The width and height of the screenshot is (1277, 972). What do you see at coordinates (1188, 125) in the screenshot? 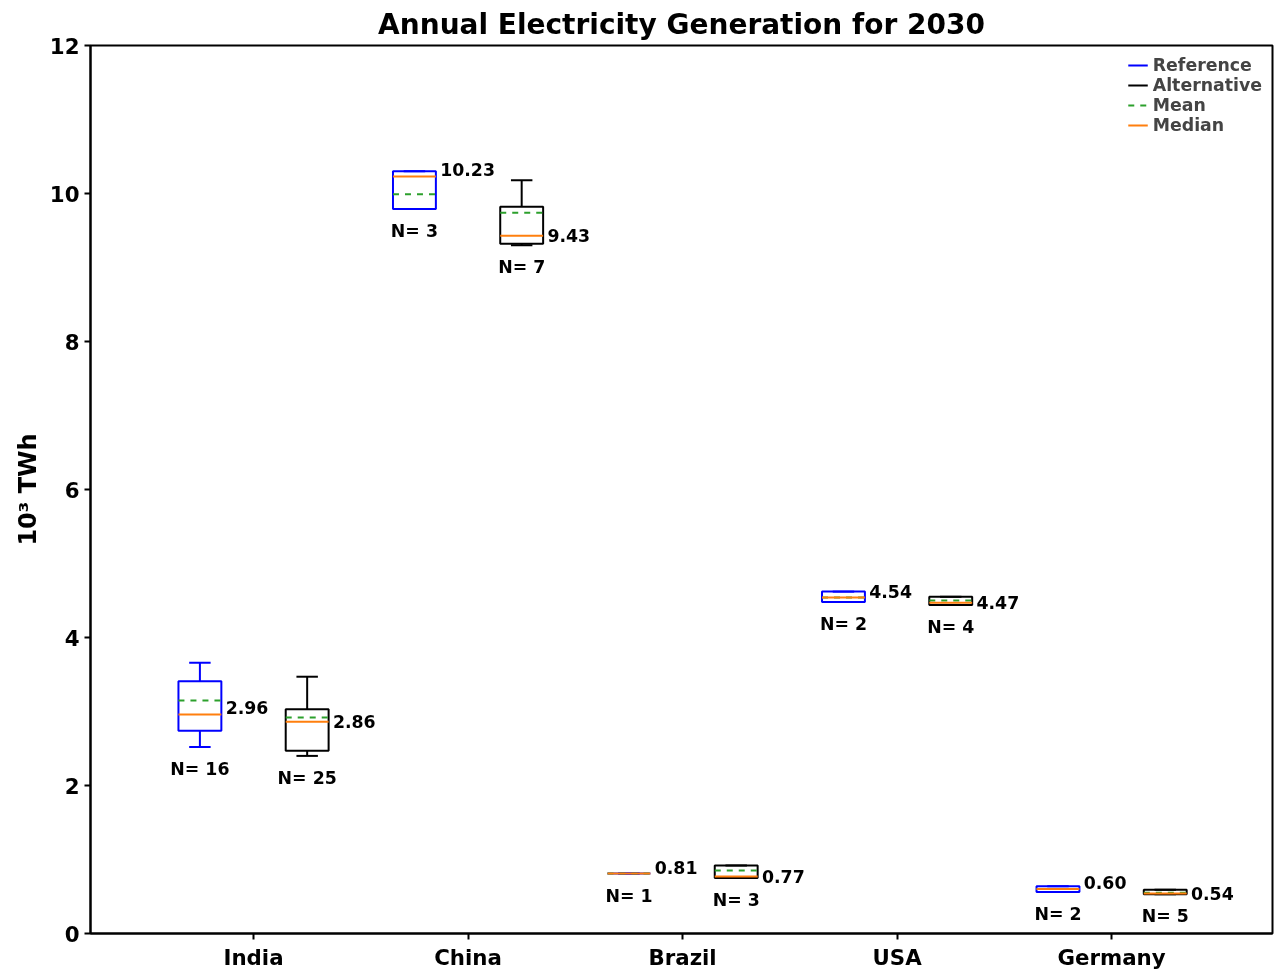
I see `legend-label: Median` at bounding box center [1188, 125].